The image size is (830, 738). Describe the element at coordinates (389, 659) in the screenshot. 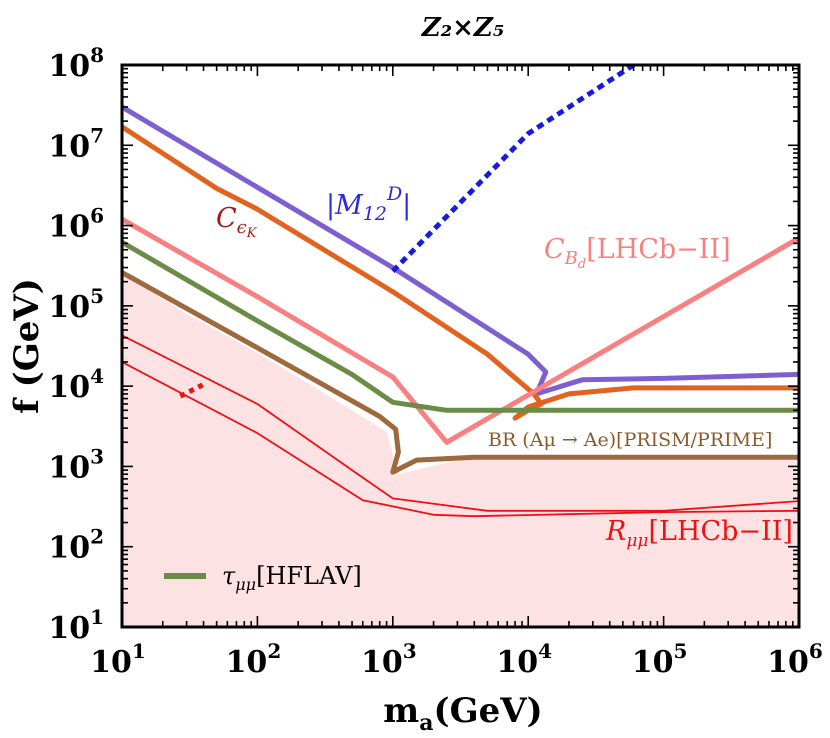

I see `x-tick-label: 103` at that location.